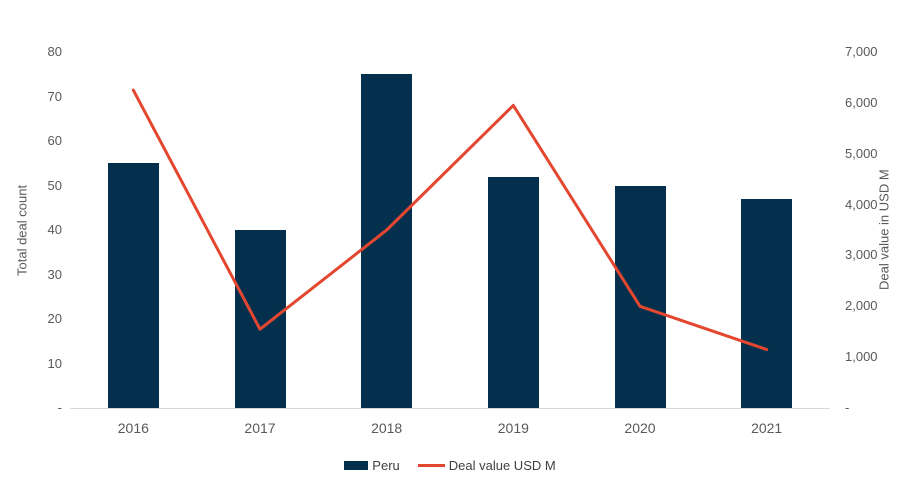  I want to click on x-axis-label-2019: 2019, so click(513, 428).